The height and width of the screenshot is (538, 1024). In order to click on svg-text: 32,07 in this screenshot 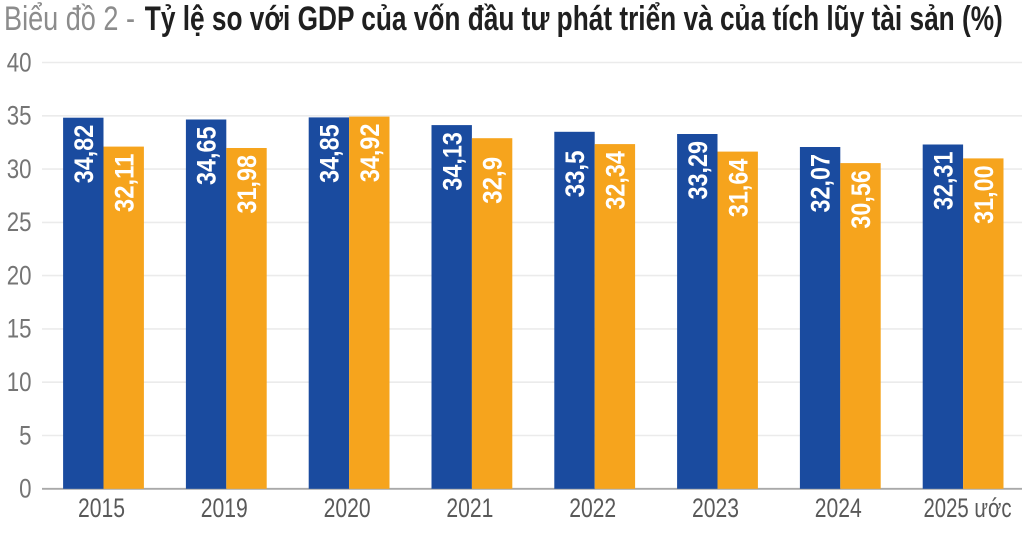, I will do `click(821, 183)`.